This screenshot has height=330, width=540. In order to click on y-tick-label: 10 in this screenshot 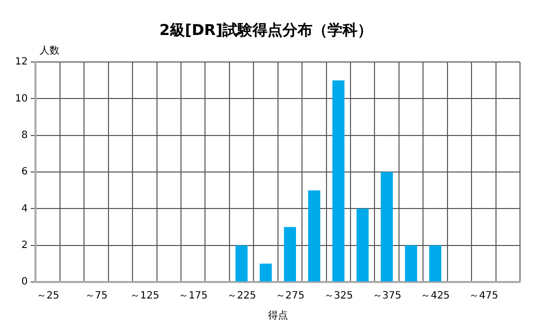, I will do `click(21, 98)`.